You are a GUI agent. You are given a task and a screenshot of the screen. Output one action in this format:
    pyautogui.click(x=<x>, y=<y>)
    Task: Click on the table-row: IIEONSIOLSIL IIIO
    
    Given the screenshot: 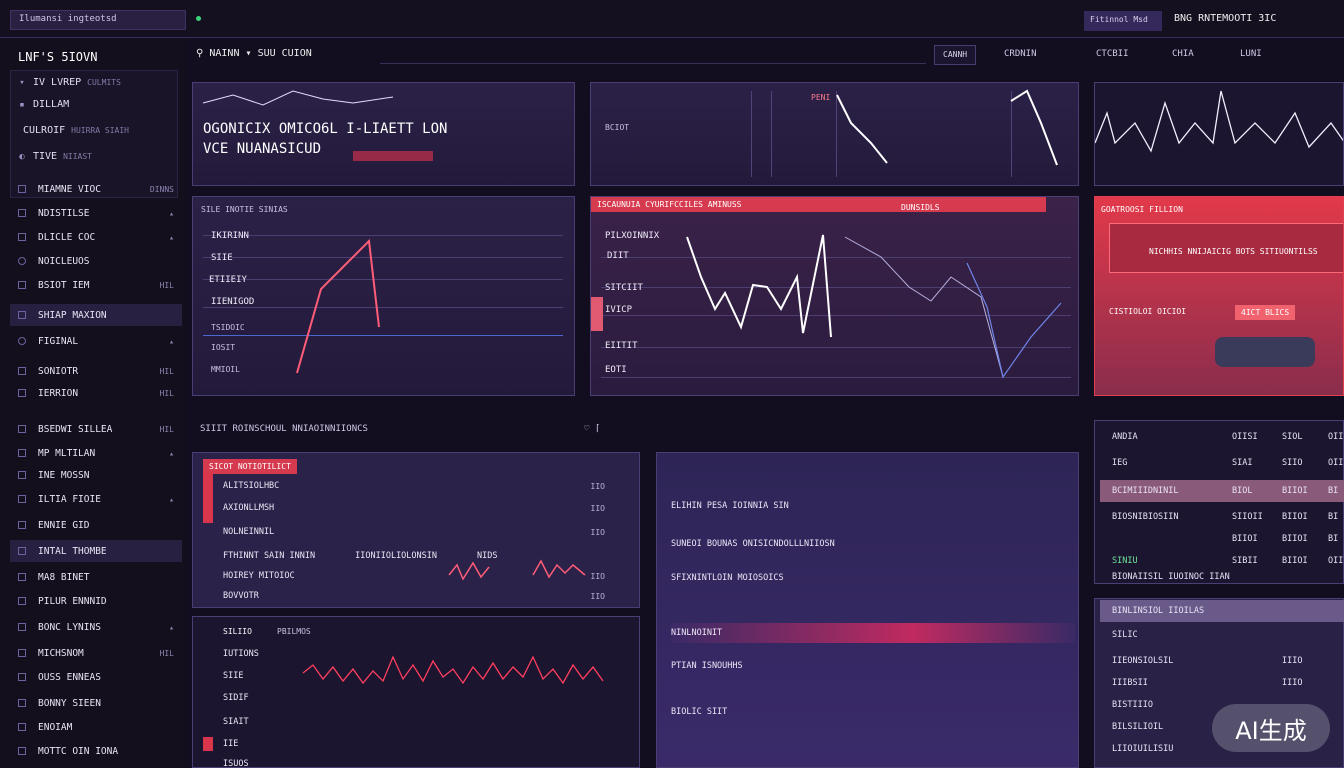 What is the action you would take?
    pyautogui.click(x=1222, y=661)
    